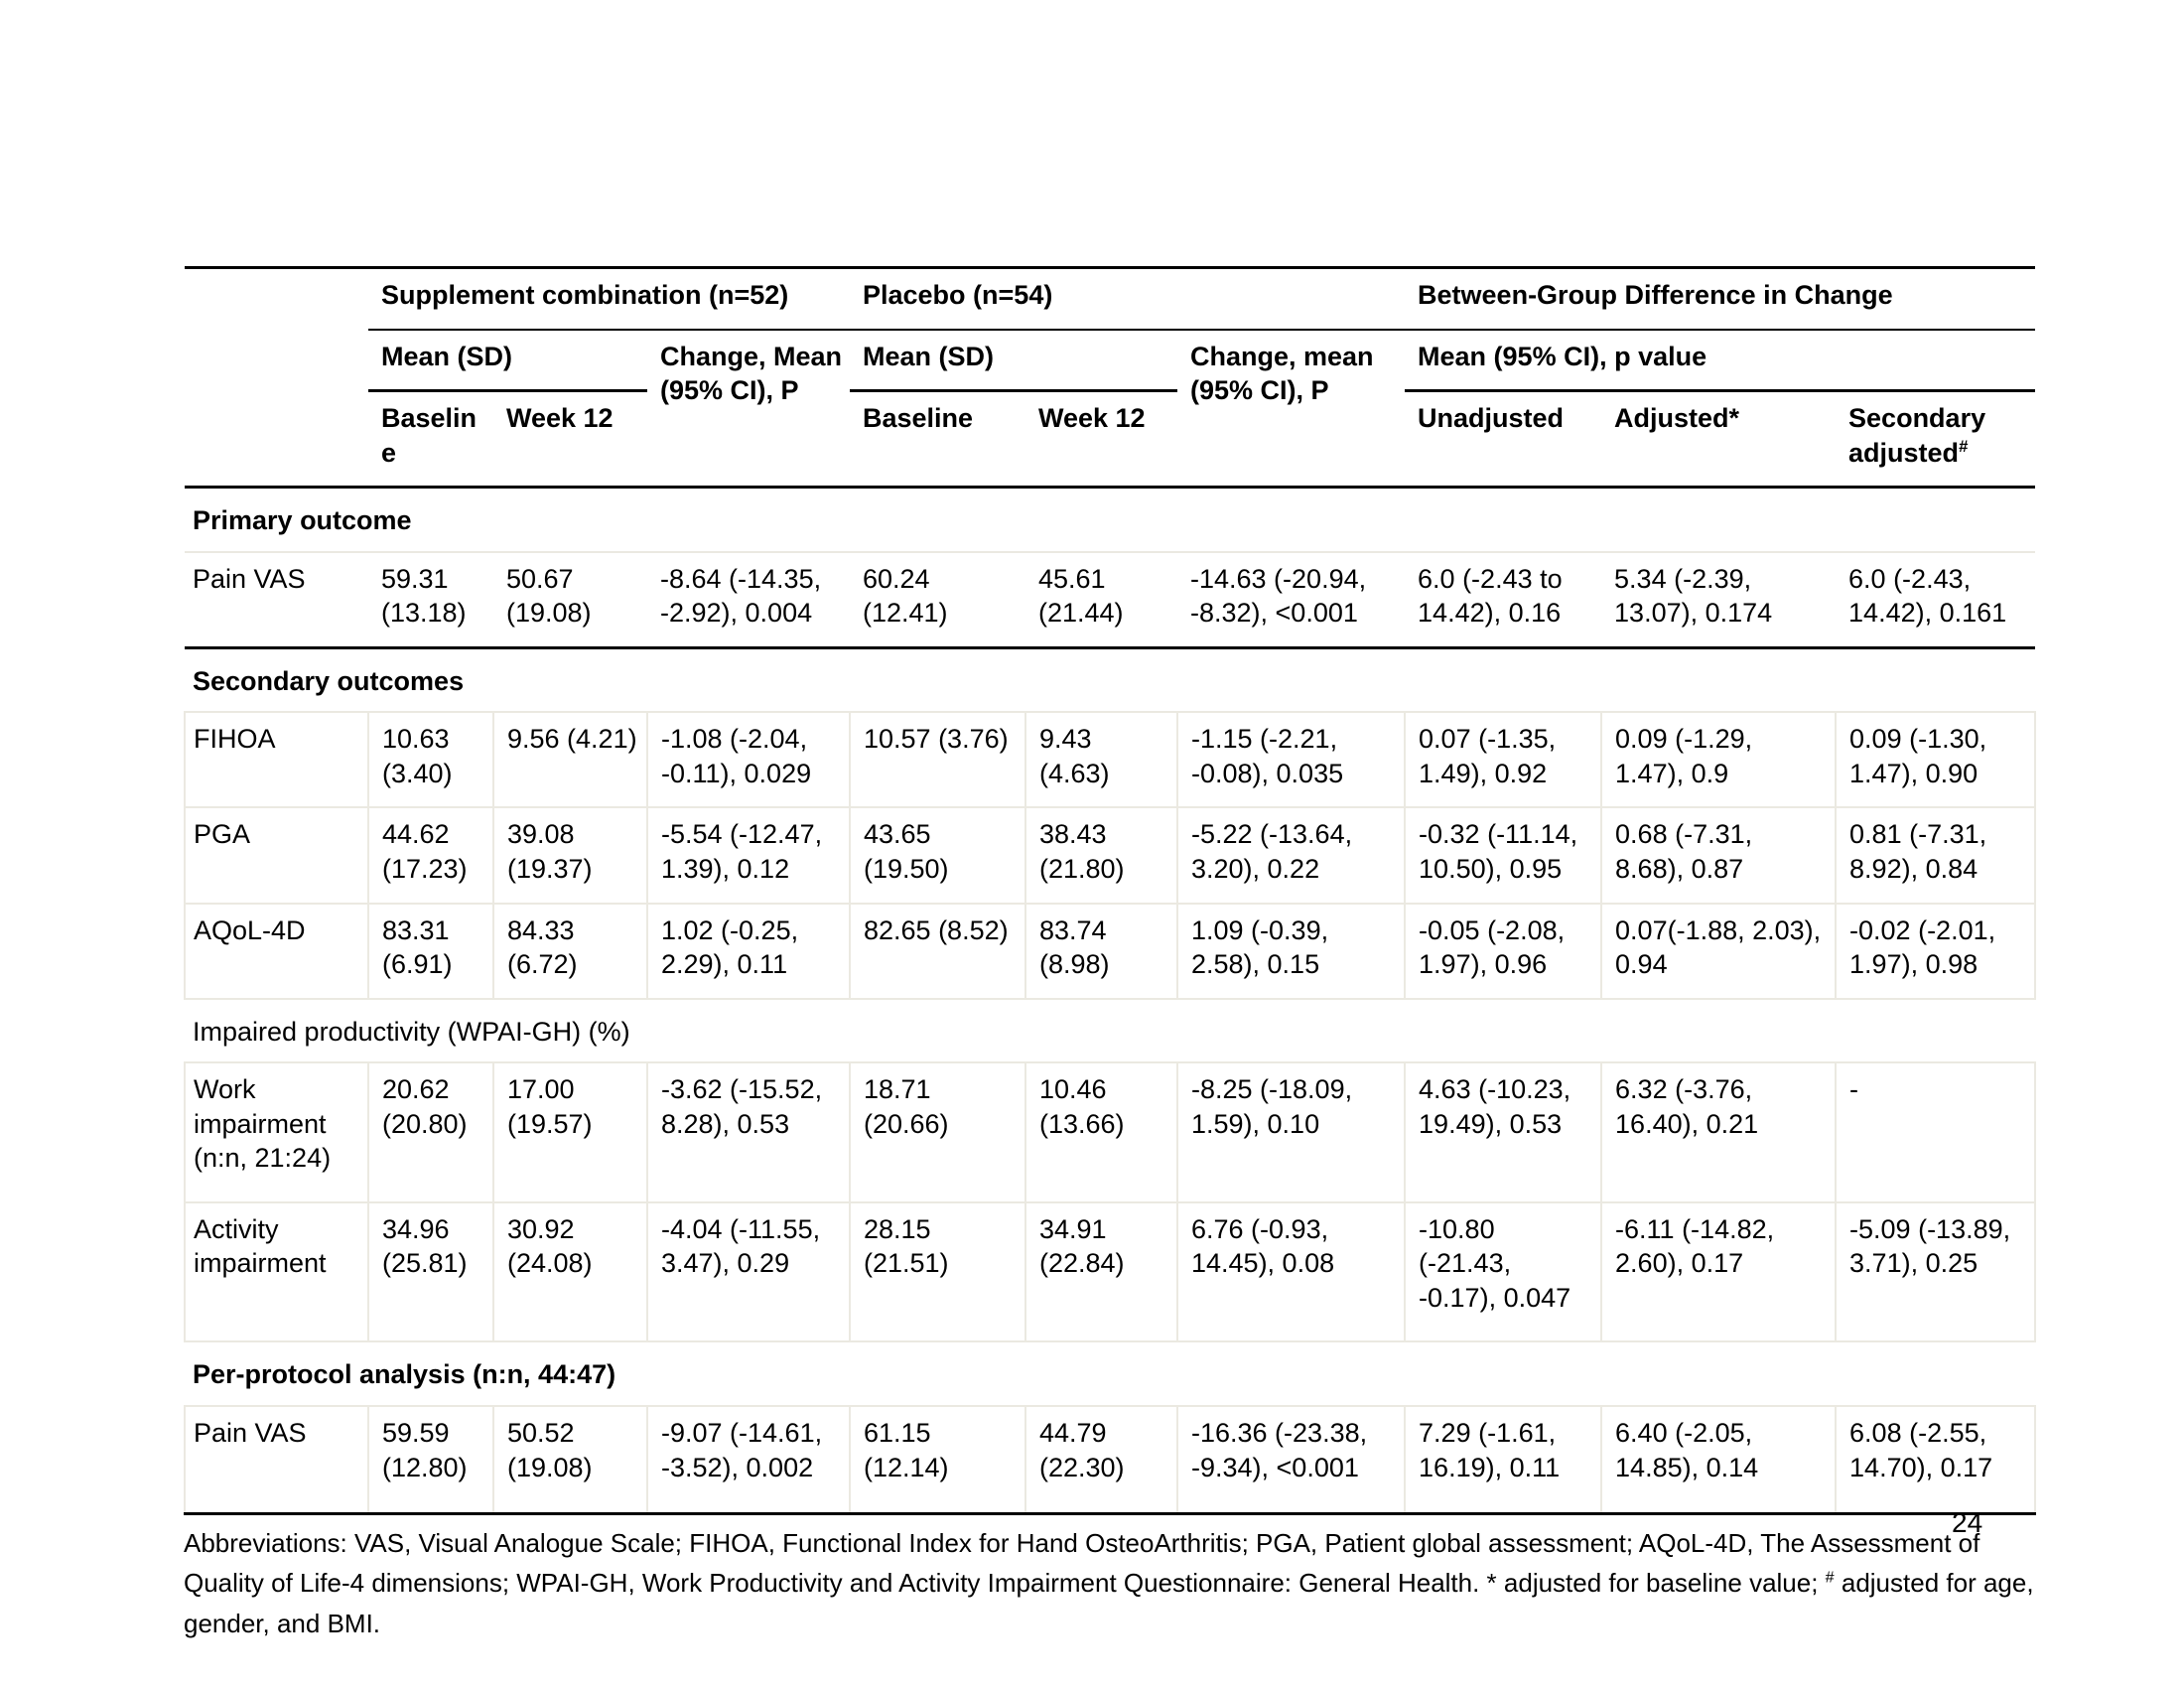  What do you see at coordinates (609, 298) in the screenshot?
I see `group-header-supplement: Supplement combination (n=52)` at bounding box center [609, 298].